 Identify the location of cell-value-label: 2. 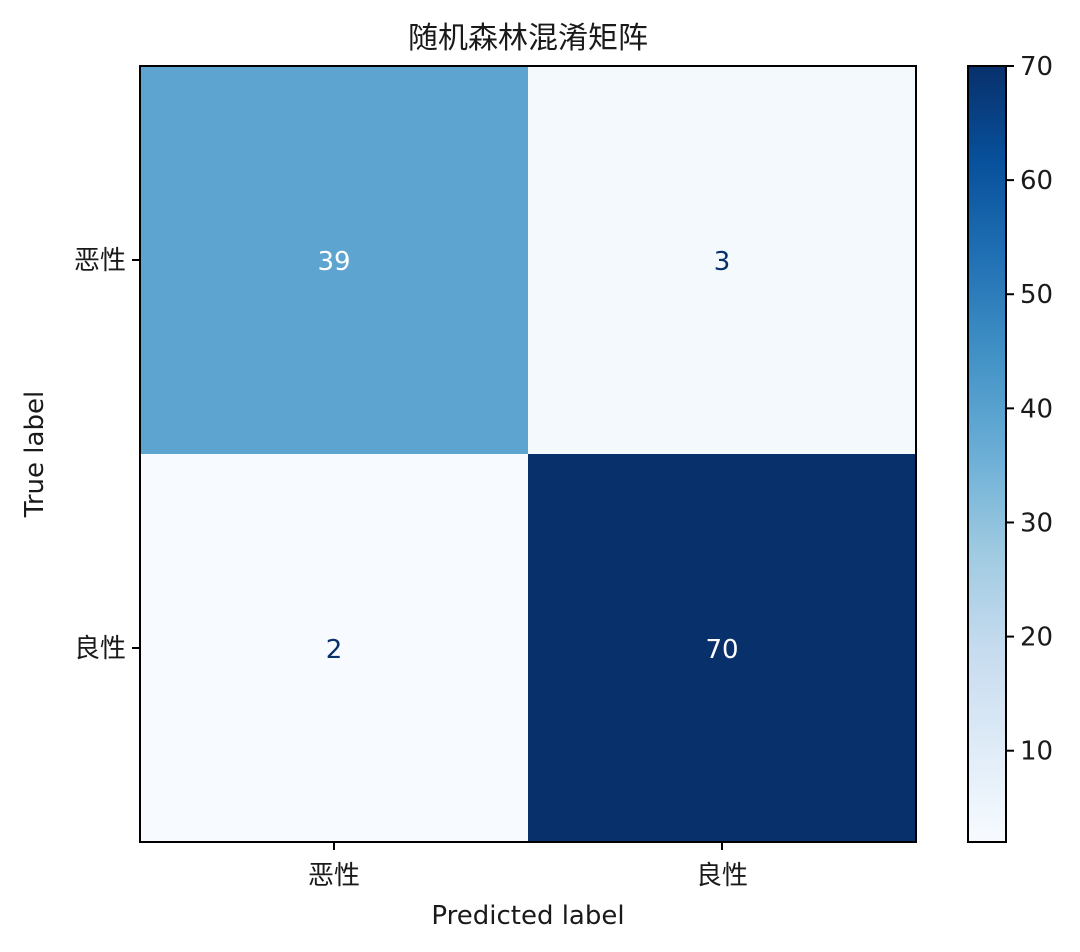
(334, 650).